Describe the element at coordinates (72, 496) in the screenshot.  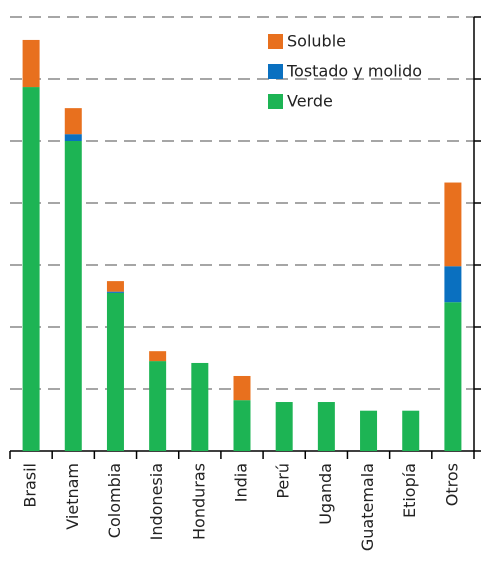
I see `x-tick-label: Vietnam` at that location.